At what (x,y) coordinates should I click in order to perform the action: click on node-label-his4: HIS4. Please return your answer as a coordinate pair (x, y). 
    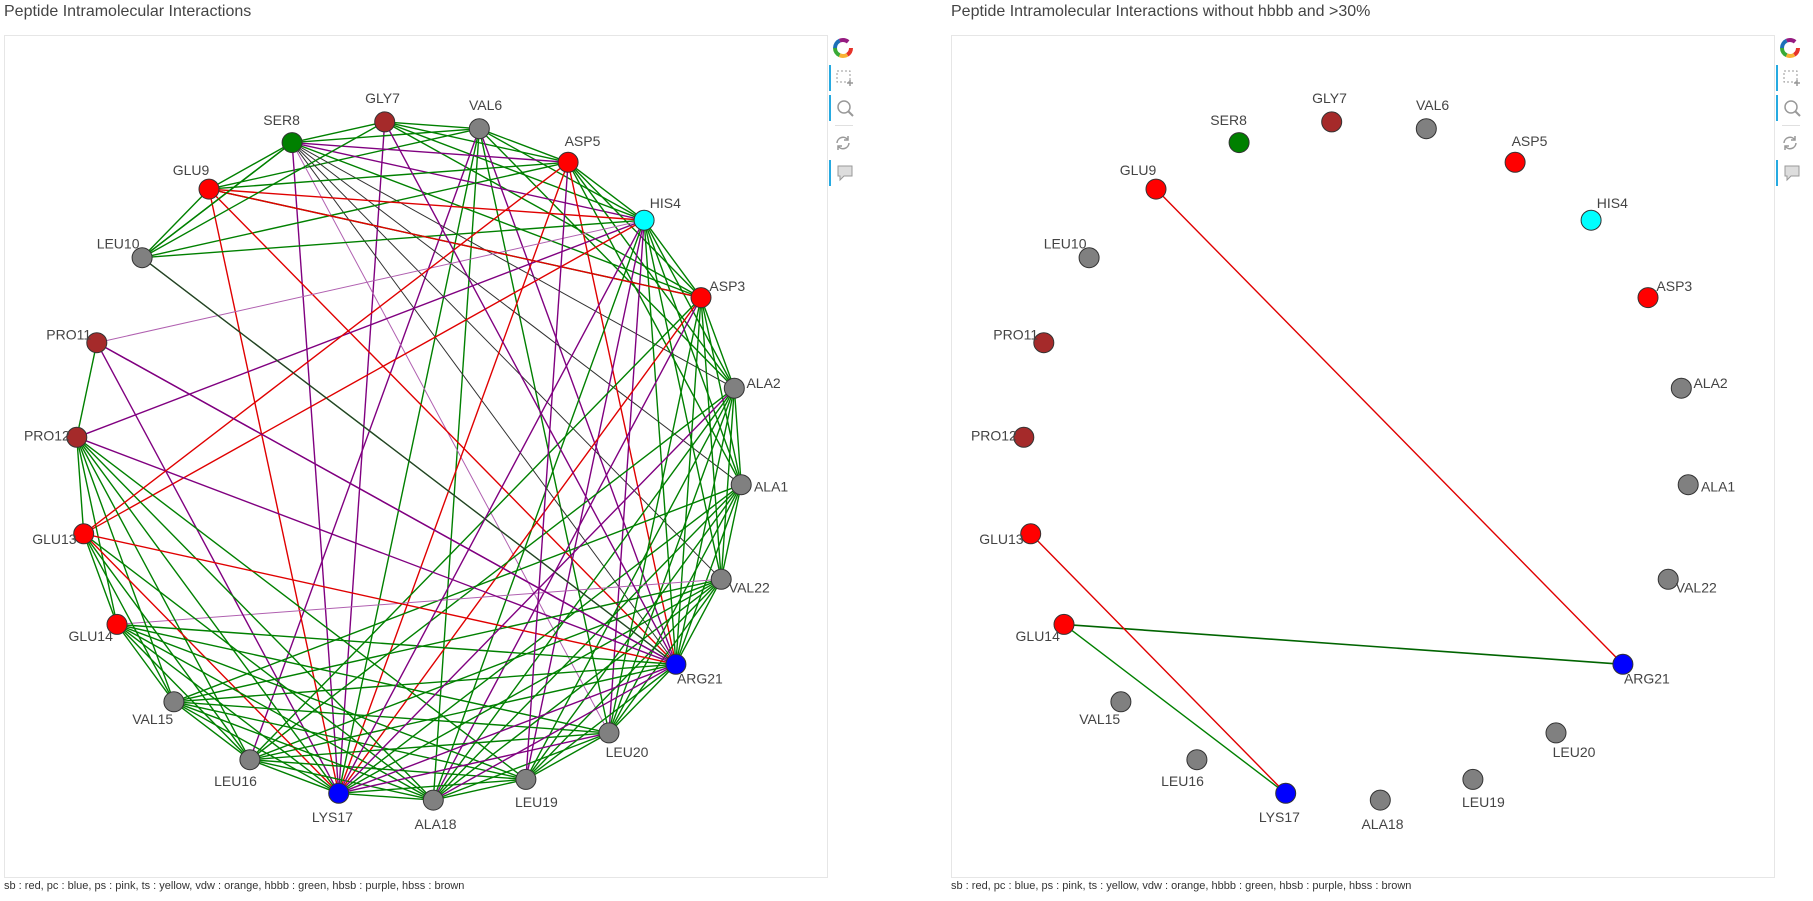
    Looking at the image, I should click on (665, 203).